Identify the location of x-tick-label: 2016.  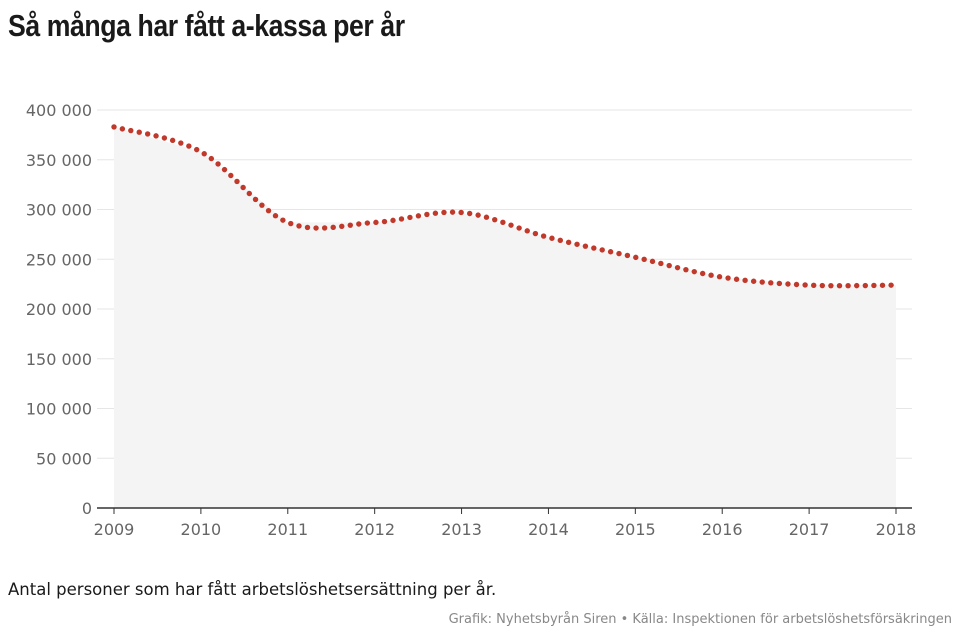
(722, 529).